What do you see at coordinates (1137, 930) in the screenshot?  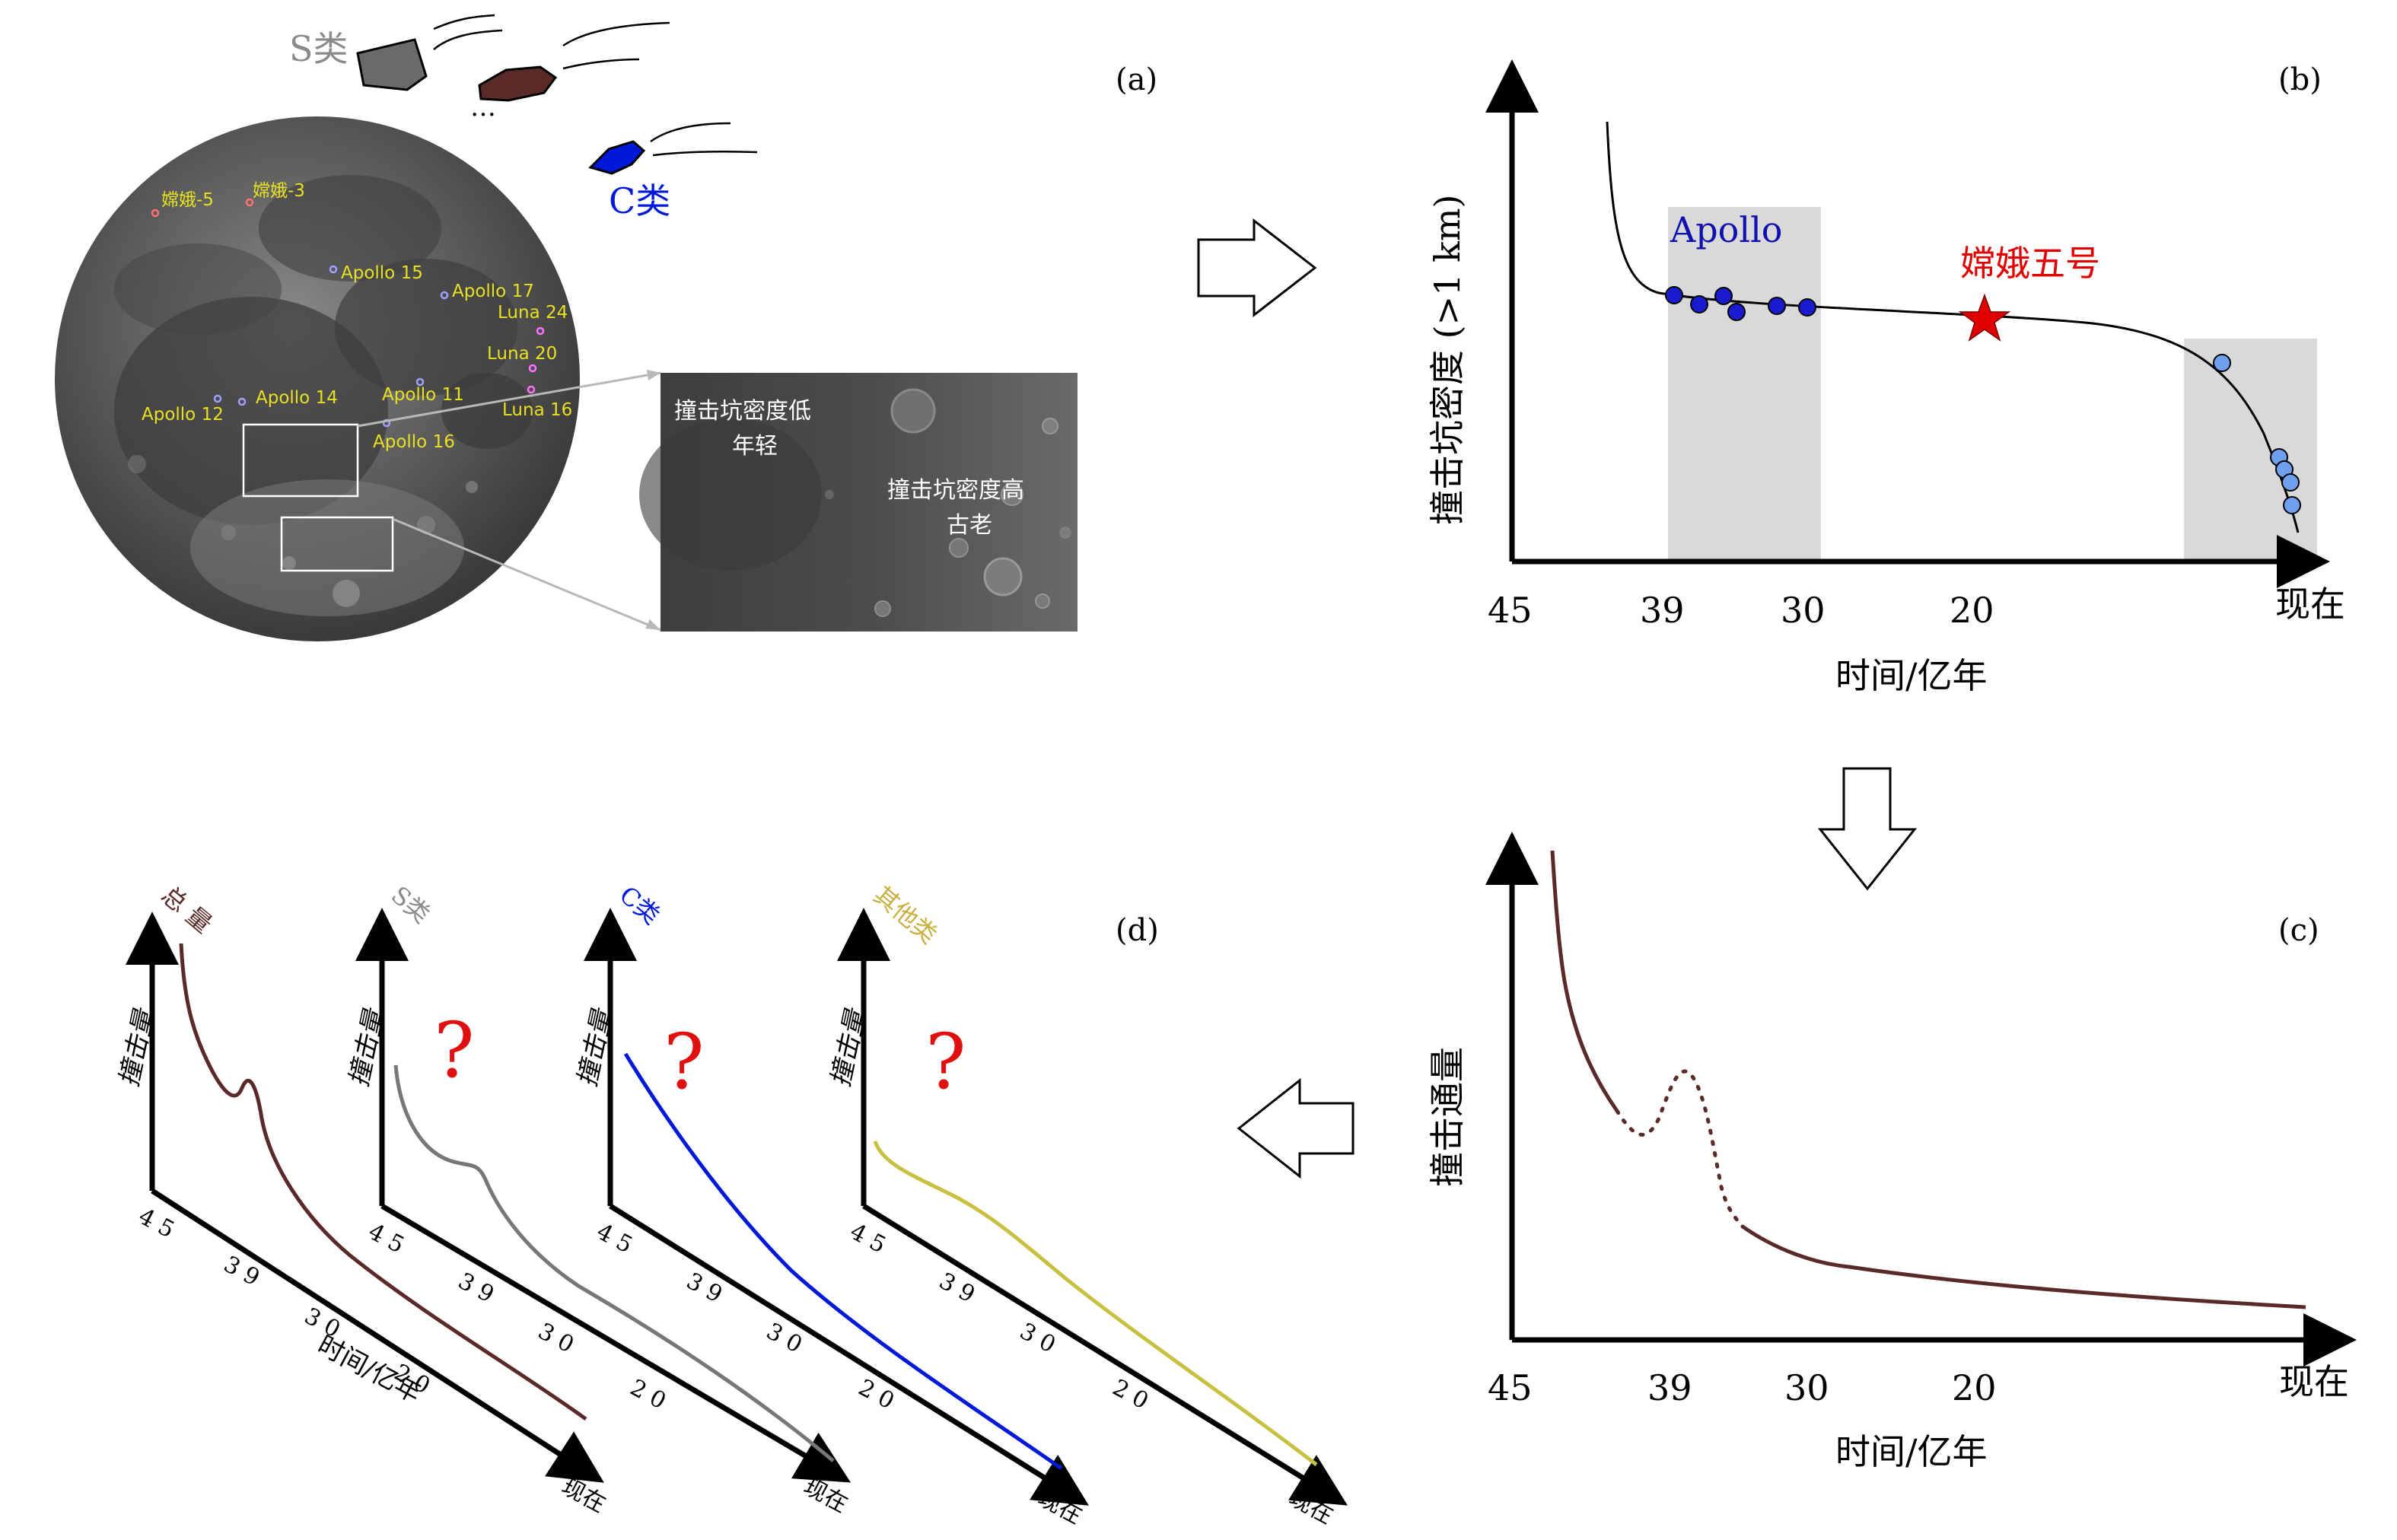 I see `panel-d-label: (d)` at bounding box center [1137, 930].